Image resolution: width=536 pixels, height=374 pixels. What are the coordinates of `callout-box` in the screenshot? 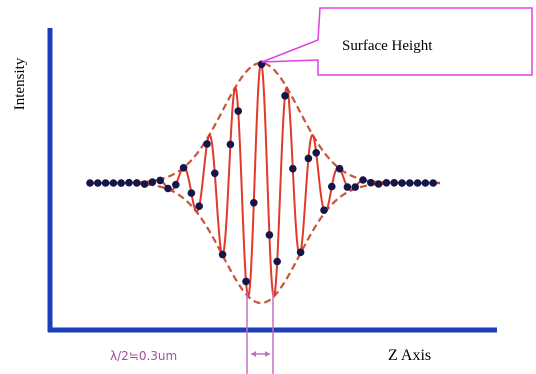 It's located at (397, 41).